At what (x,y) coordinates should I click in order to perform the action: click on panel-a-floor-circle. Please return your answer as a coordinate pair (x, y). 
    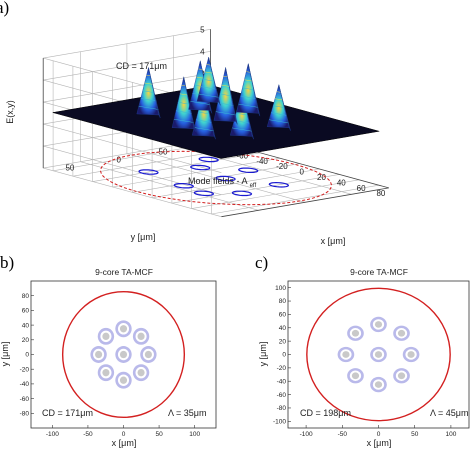
    Looking at the image, I should click on (216, 178).